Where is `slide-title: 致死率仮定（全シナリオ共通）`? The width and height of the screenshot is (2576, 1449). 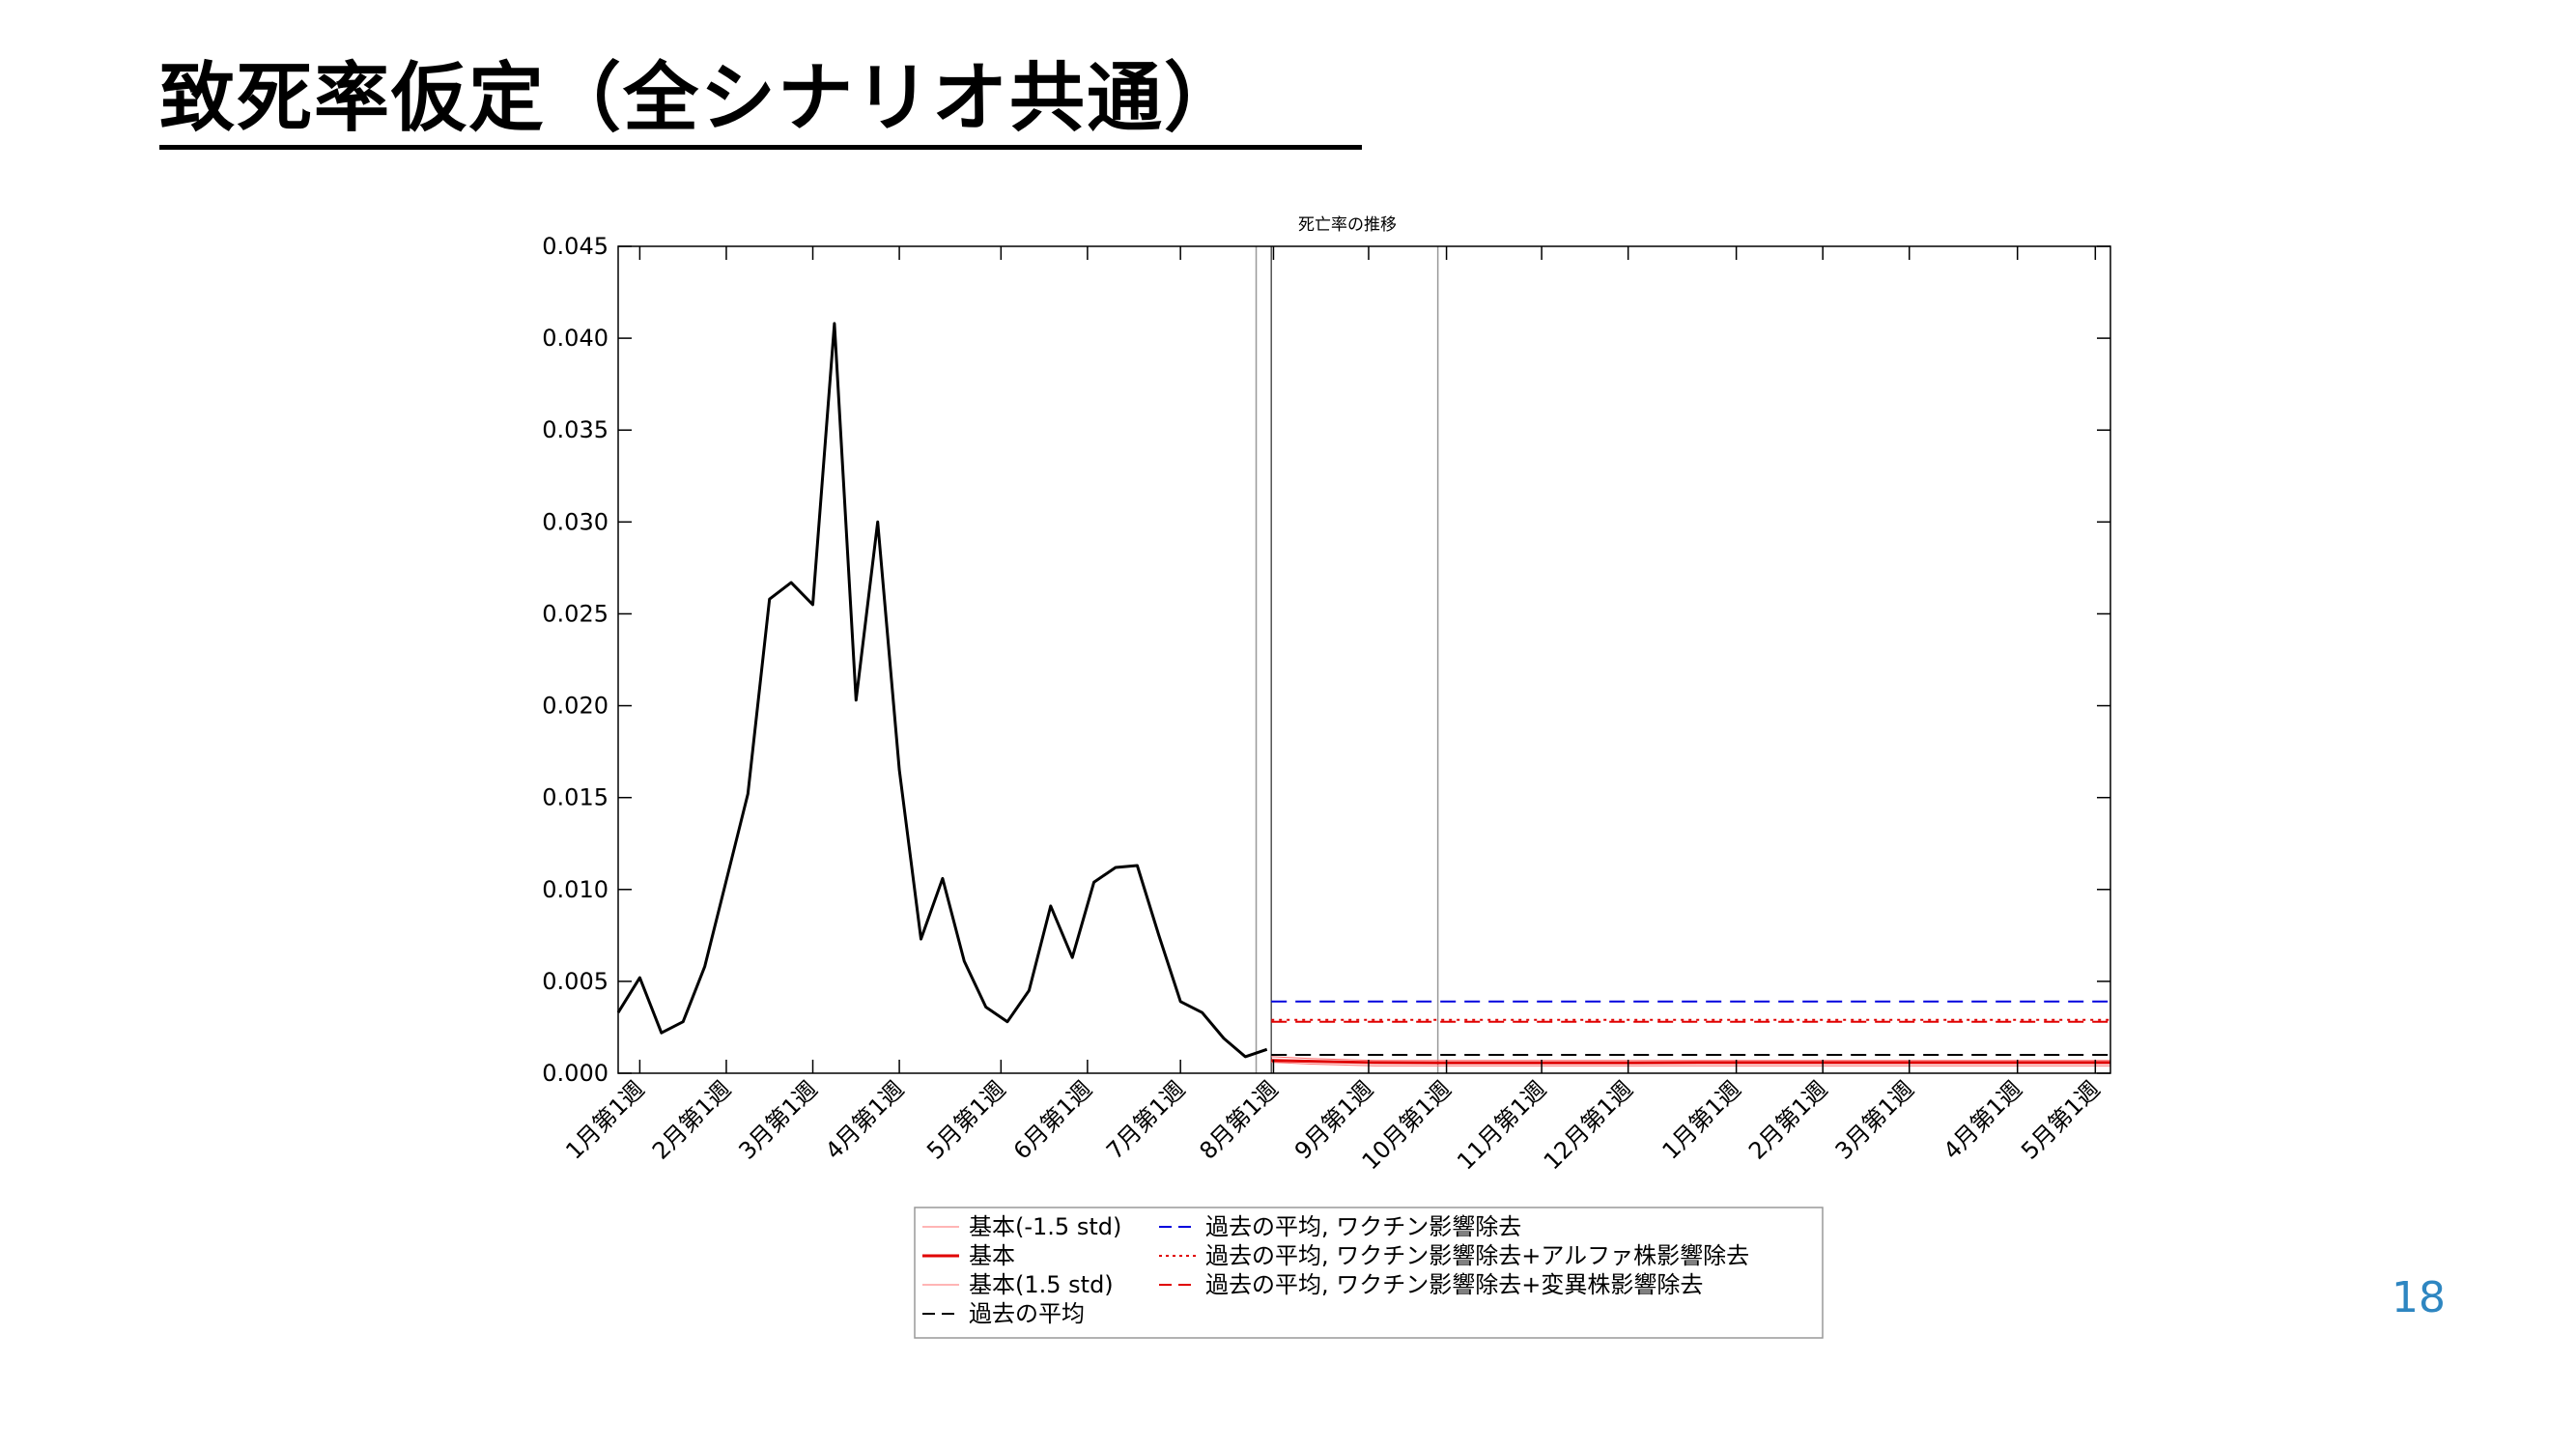
slide-title: 致死率仮定（全シナリオ共通） is located at coordinates (700, 98).